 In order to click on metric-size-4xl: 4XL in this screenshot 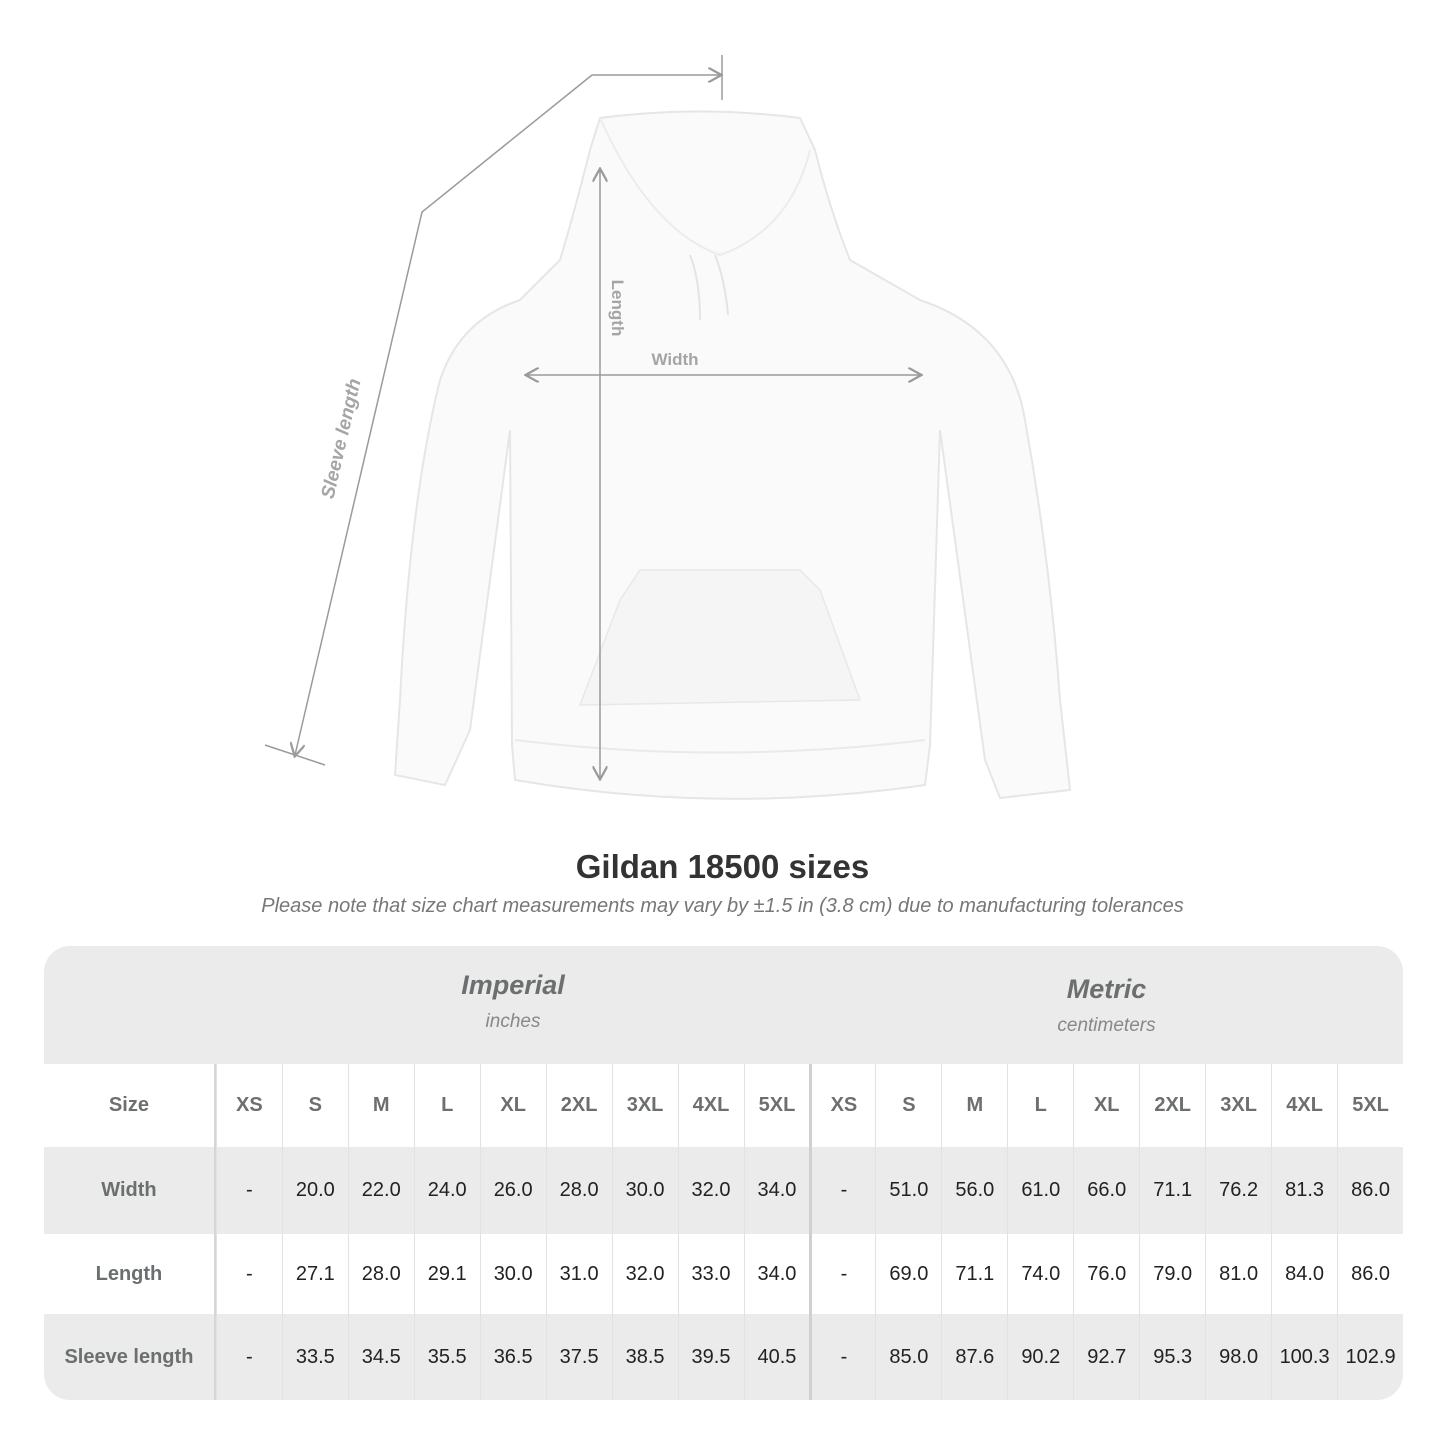, I will do `click(1304, 1105)`.